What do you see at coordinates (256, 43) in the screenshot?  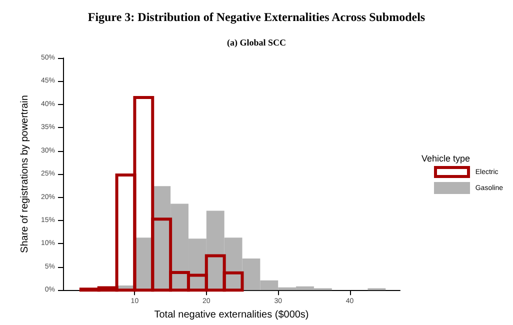 I see `chart-subtitle: (a) Global SCC` at bounding box center [256, 43].